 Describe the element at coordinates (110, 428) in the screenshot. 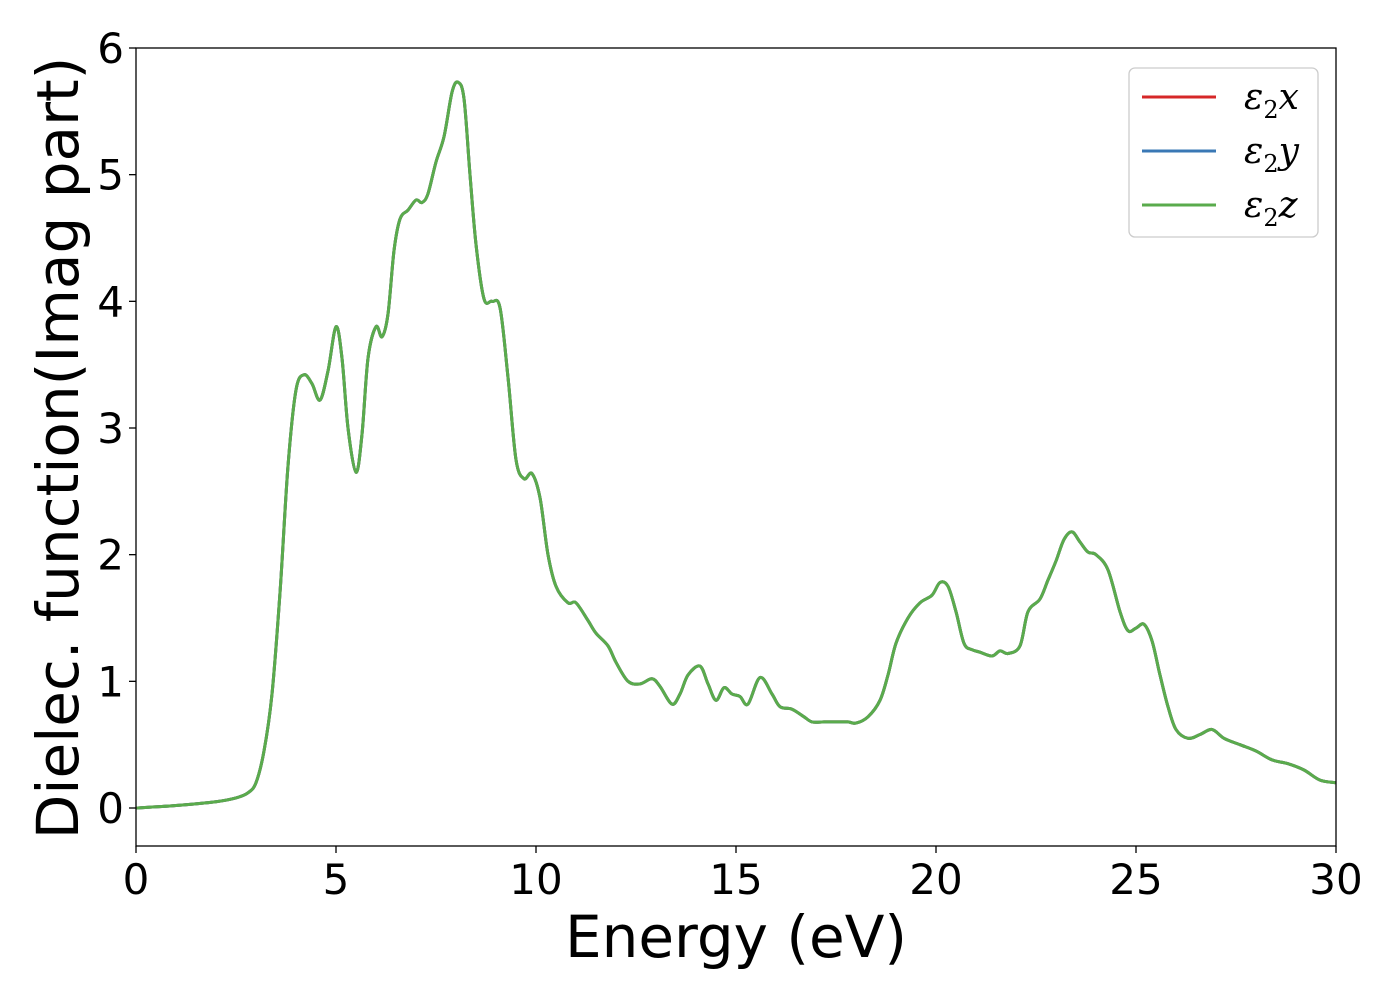

I see `y-tick-label: 3` at that location.